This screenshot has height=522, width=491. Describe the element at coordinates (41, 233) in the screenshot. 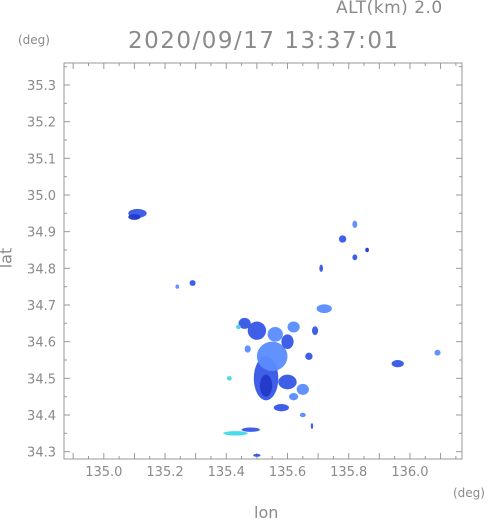

I see `y-tick-label: 34.9` at that location.